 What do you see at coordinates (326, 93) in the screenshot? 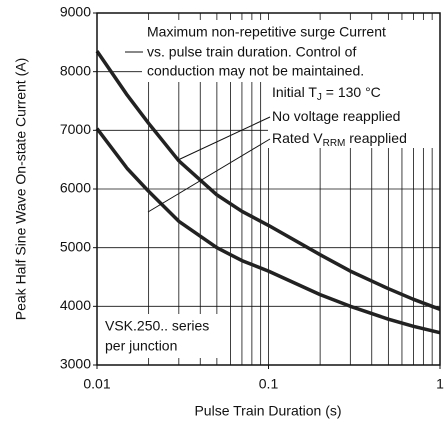
I see `condition: Initial TJ = 130 °C` at bounding box center [326, 93].